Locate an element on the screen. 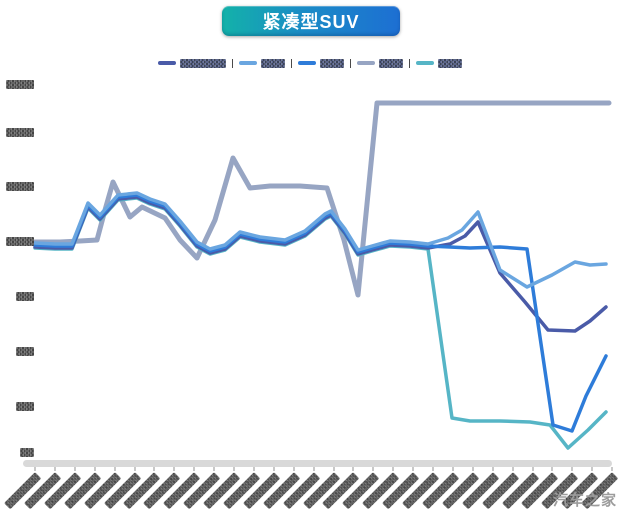  chart-title: 紧凑型SUV is located at coordinates (311, 22).